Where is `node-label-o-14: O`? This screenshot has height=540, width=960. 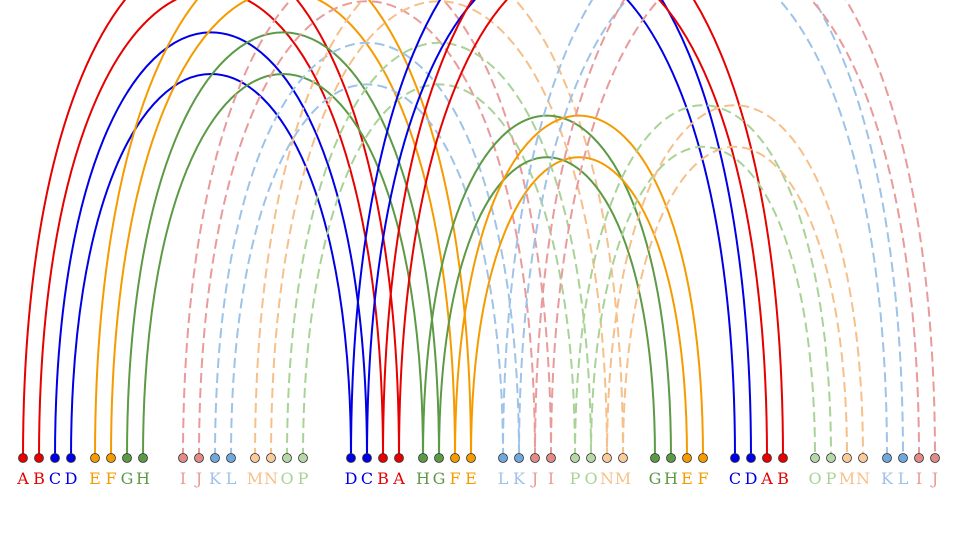
node-label-o-14: O is located at coordinates (286, 478).